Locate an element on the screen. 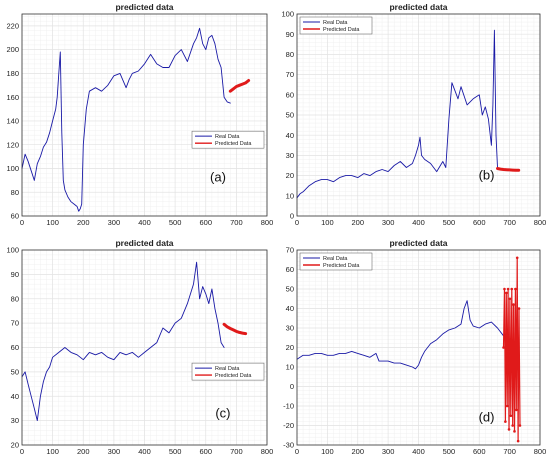 Image resolution: width=550 pixels, height=460 pixels. y-tick-label: -10 is located at coordinates (288, 406).